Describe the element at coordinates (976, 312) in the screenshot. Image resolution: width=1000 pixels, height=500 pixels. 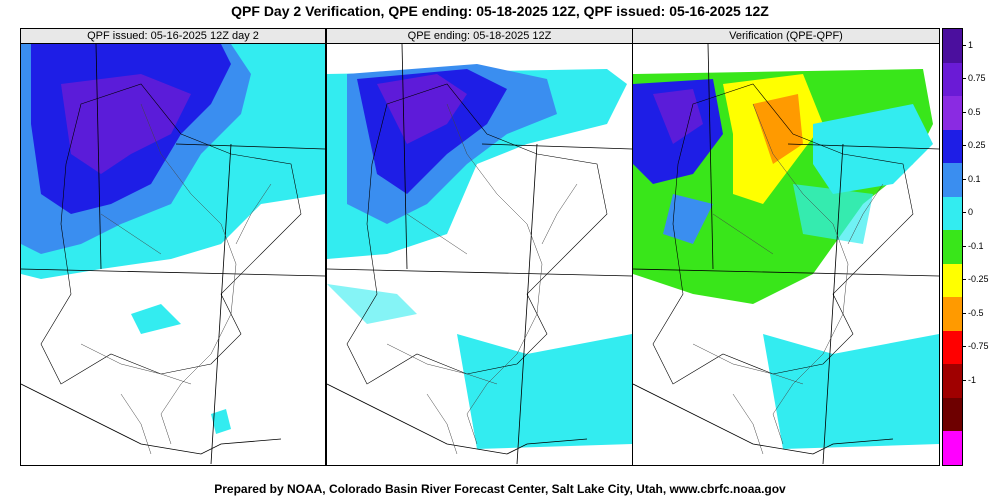
I see `colorbar-tick-label: -0.5` at that location.